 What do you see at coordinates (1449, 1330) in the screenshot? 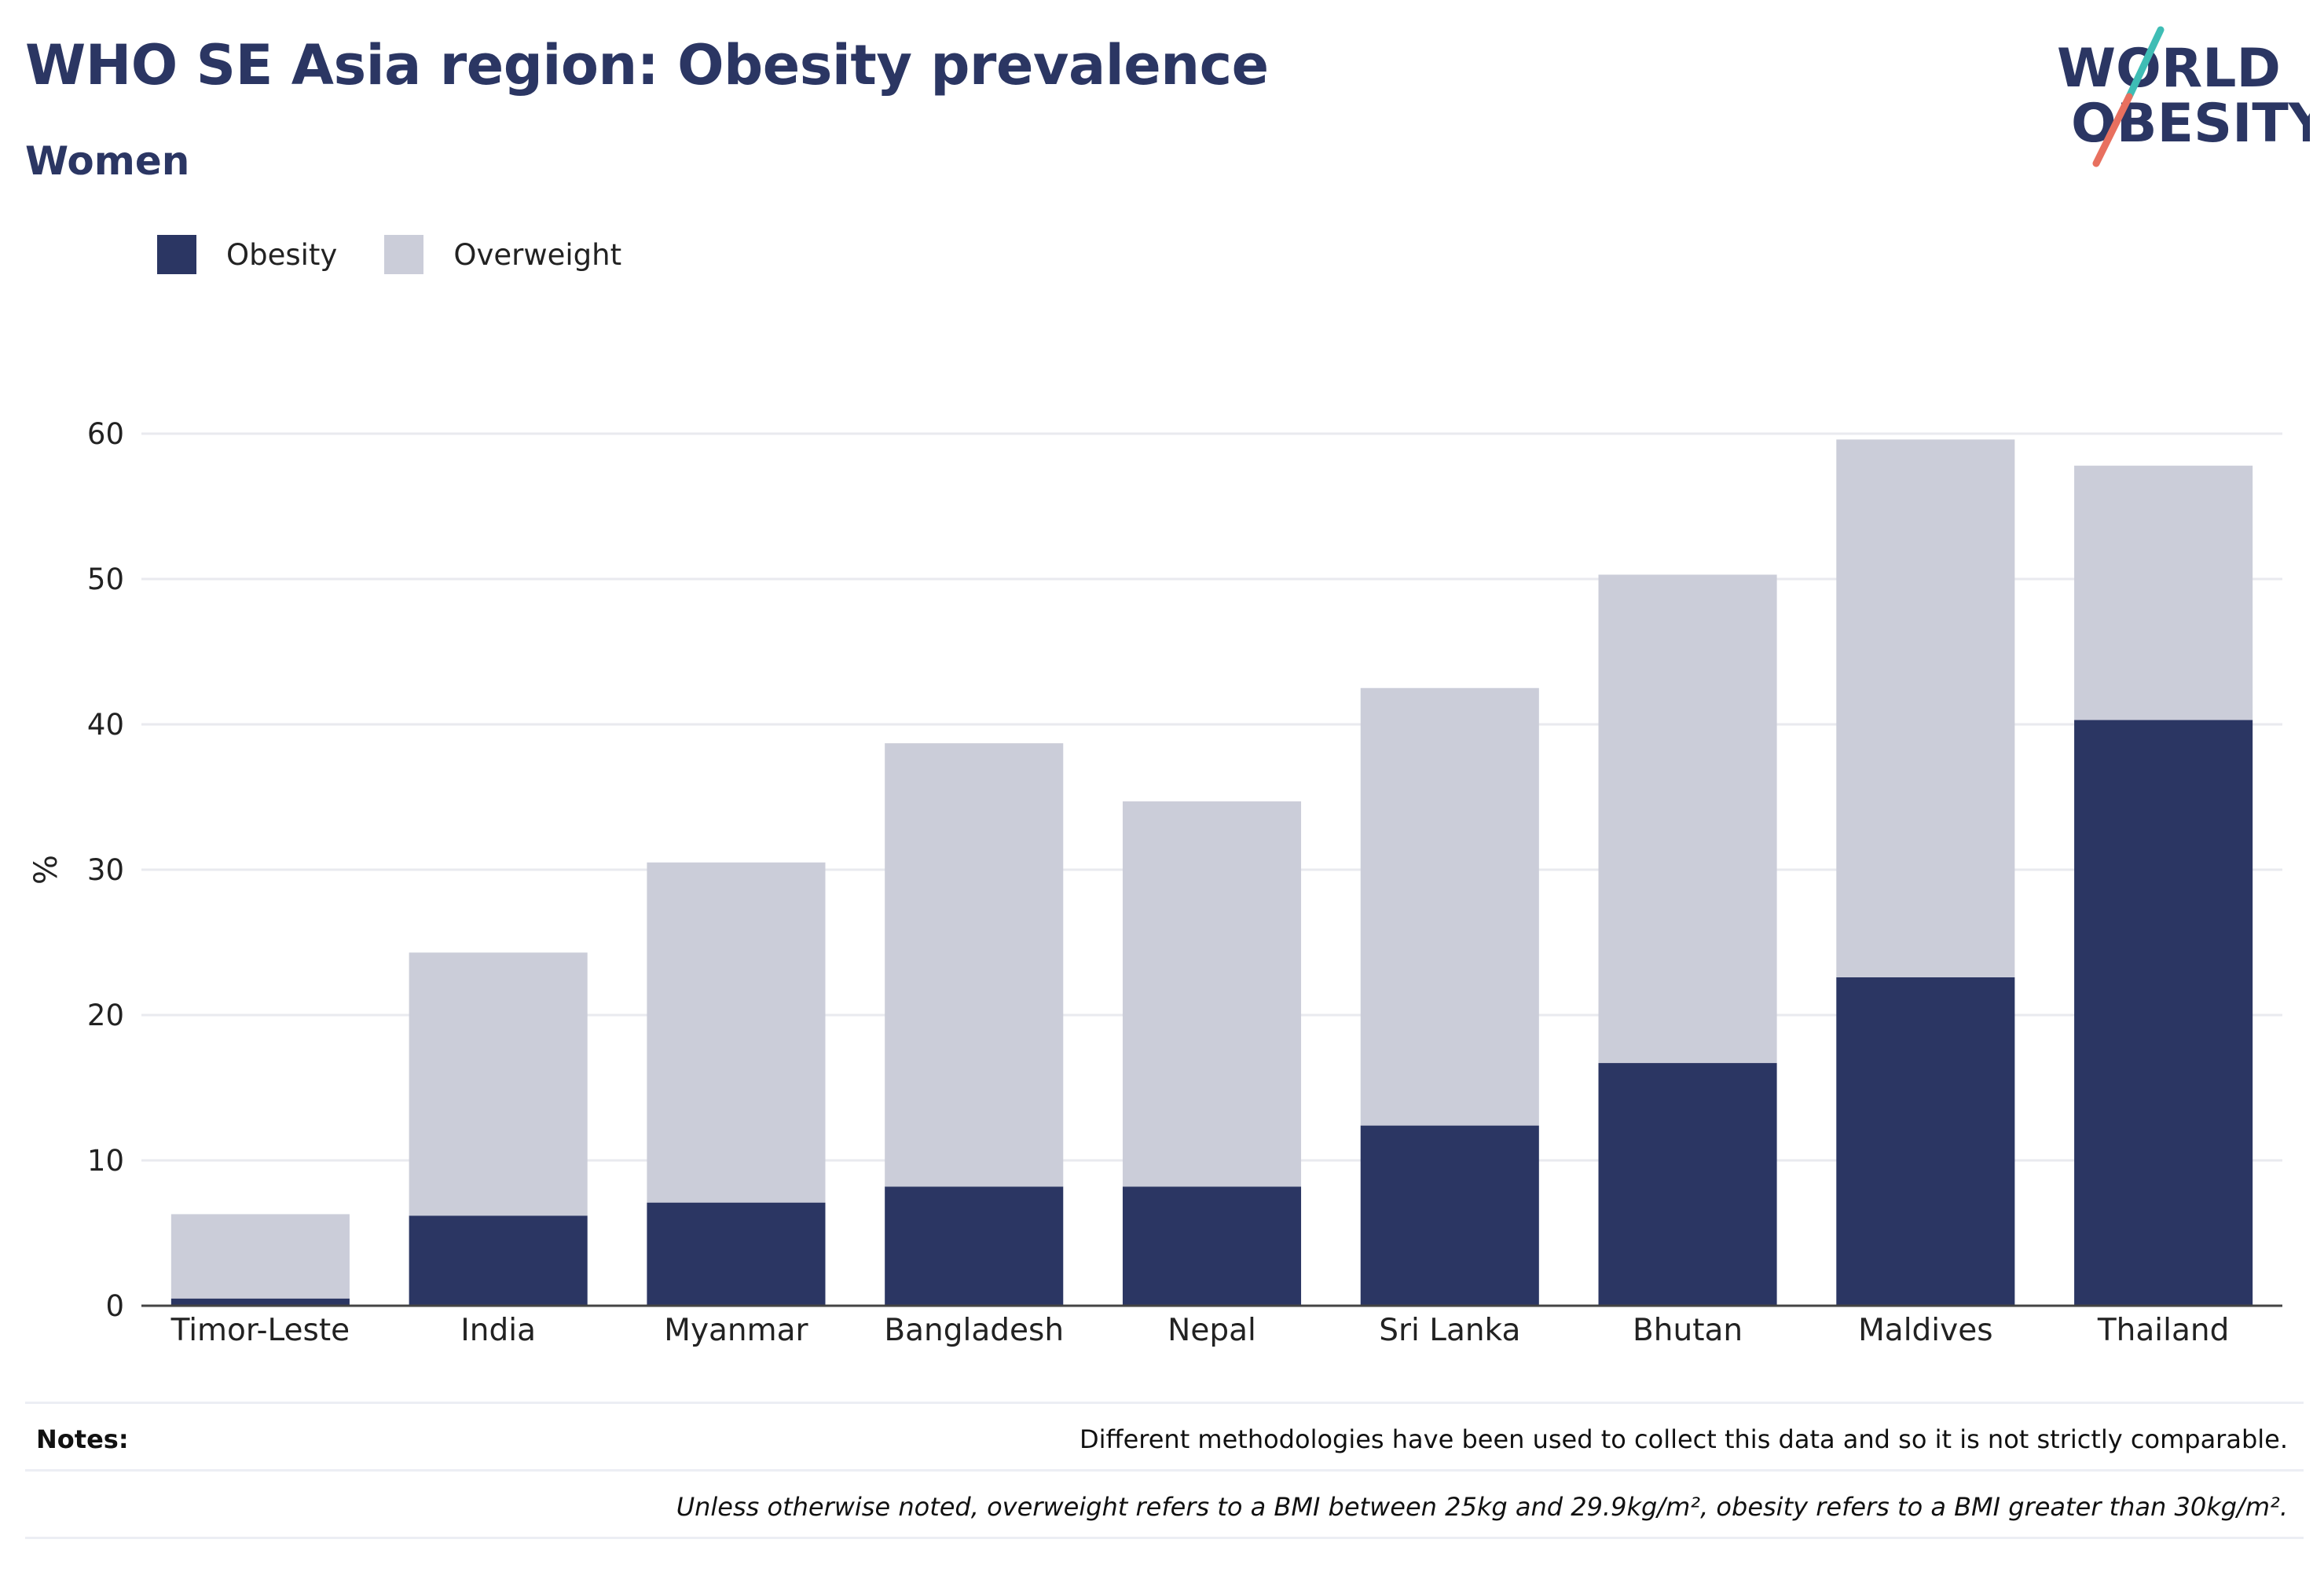
I see `x-tick-label: Sri Lanka` at bounding box center [1449, 1330].